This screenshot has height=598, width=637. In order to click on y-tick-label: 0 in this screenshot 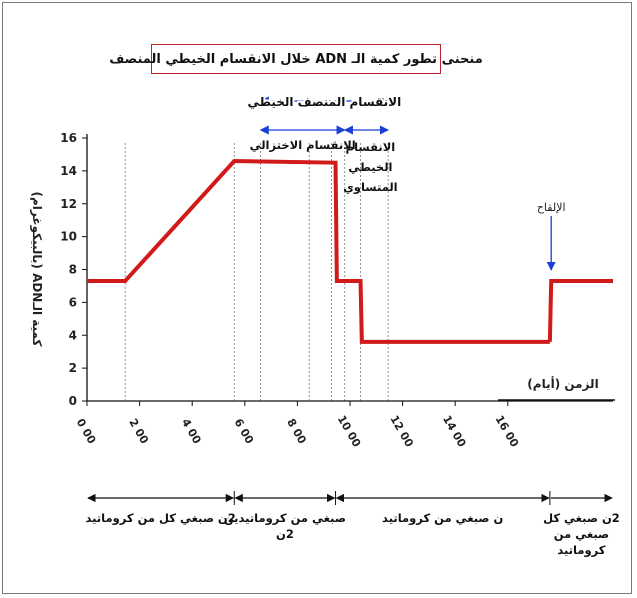, I will do `click(73, 401)`.